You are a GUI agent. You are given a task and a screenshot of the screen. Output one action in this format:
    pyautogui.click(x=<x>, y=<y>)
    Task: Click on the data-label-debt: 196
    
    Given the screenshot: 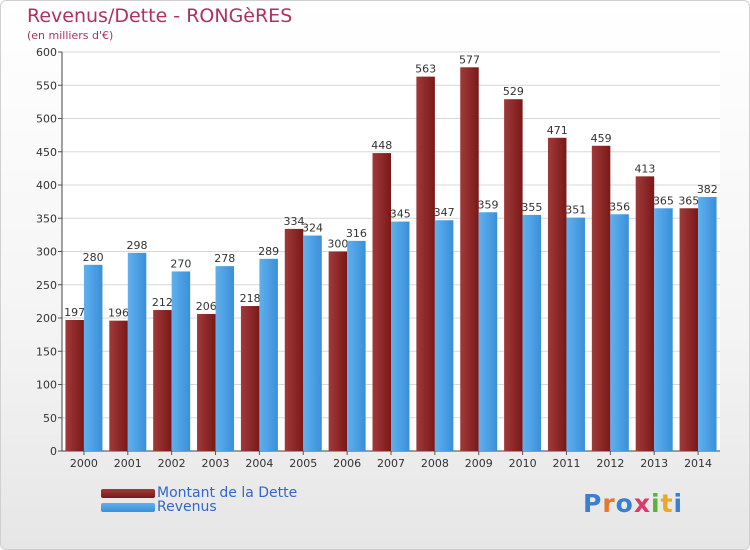 What is the action you would take?
    pyautogui.click(x=118, y=313)
    